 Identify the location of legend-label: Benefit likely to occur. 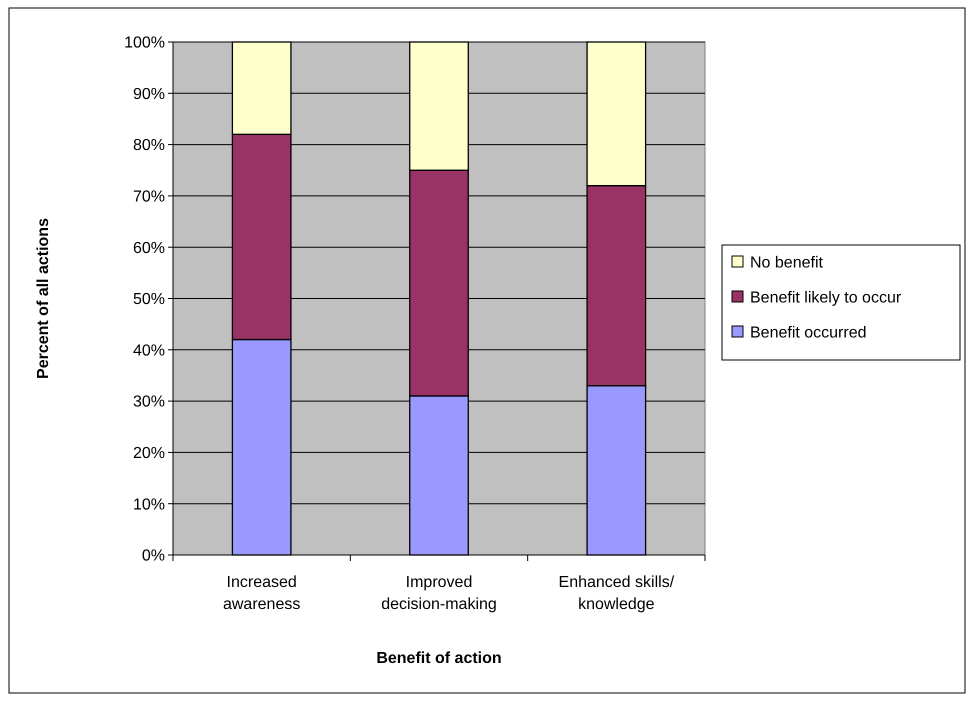
(826, 298).